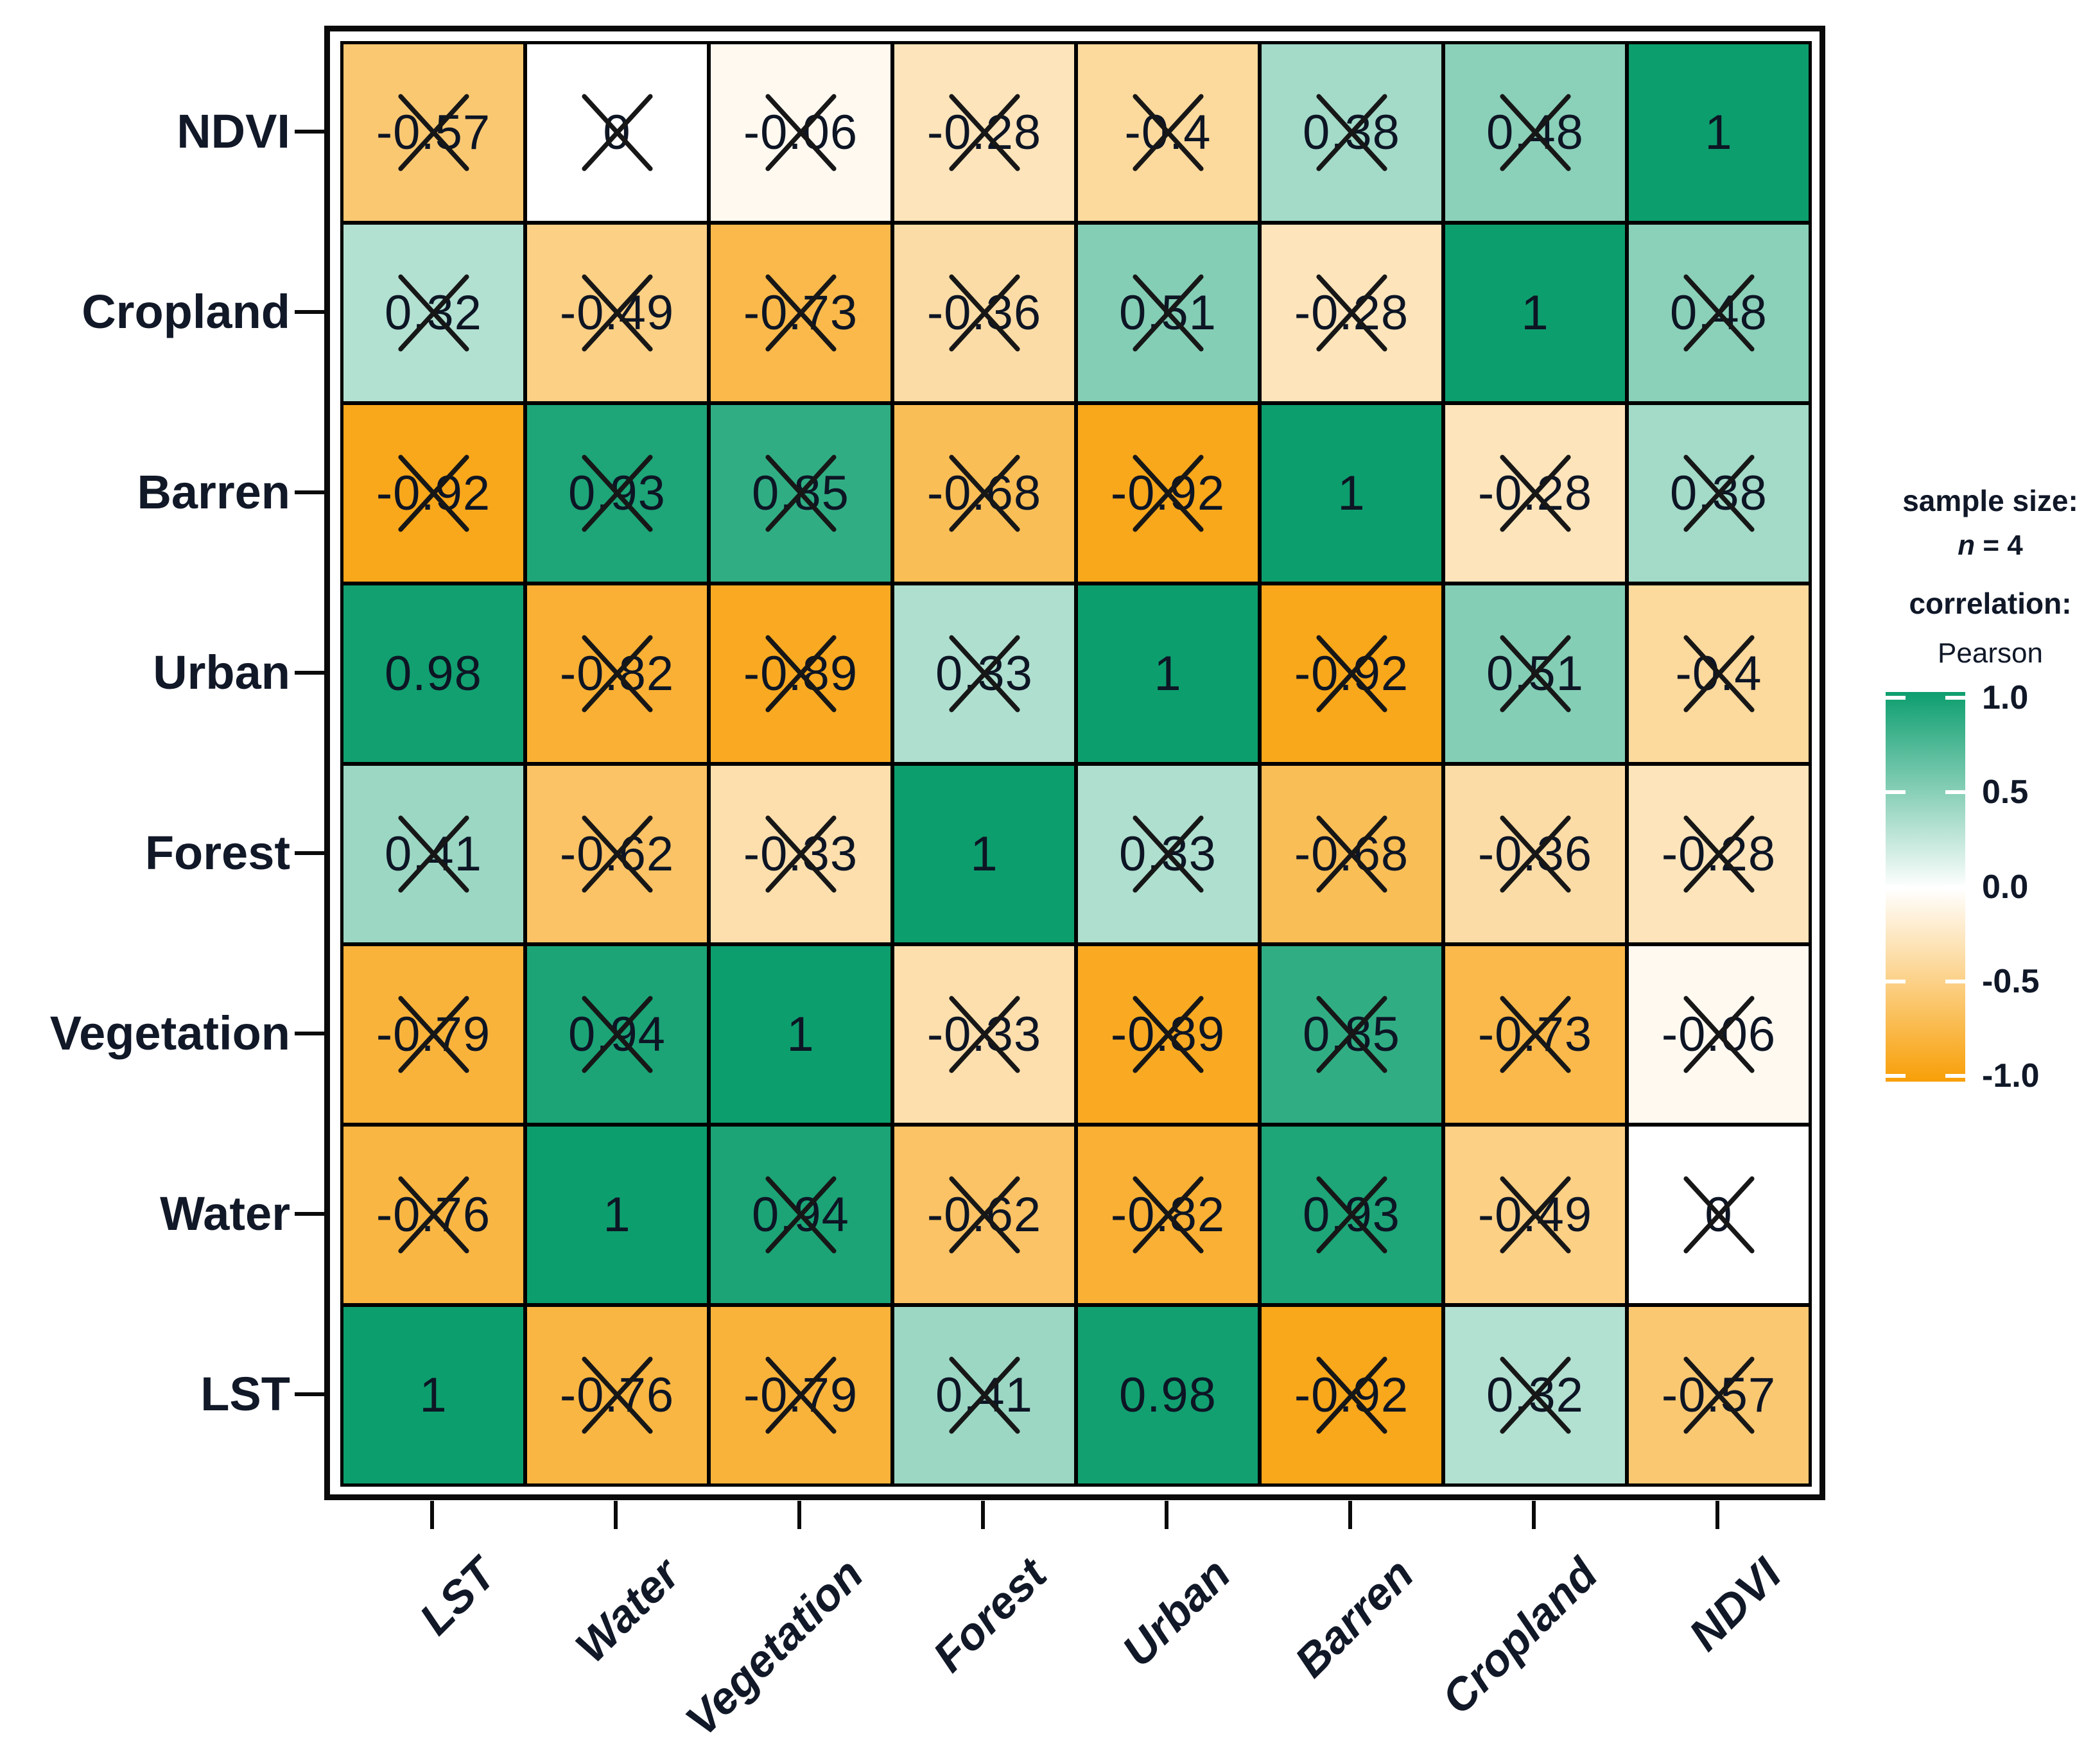  I want to click on legend-method-label: Pearson, so click(1990, 653).